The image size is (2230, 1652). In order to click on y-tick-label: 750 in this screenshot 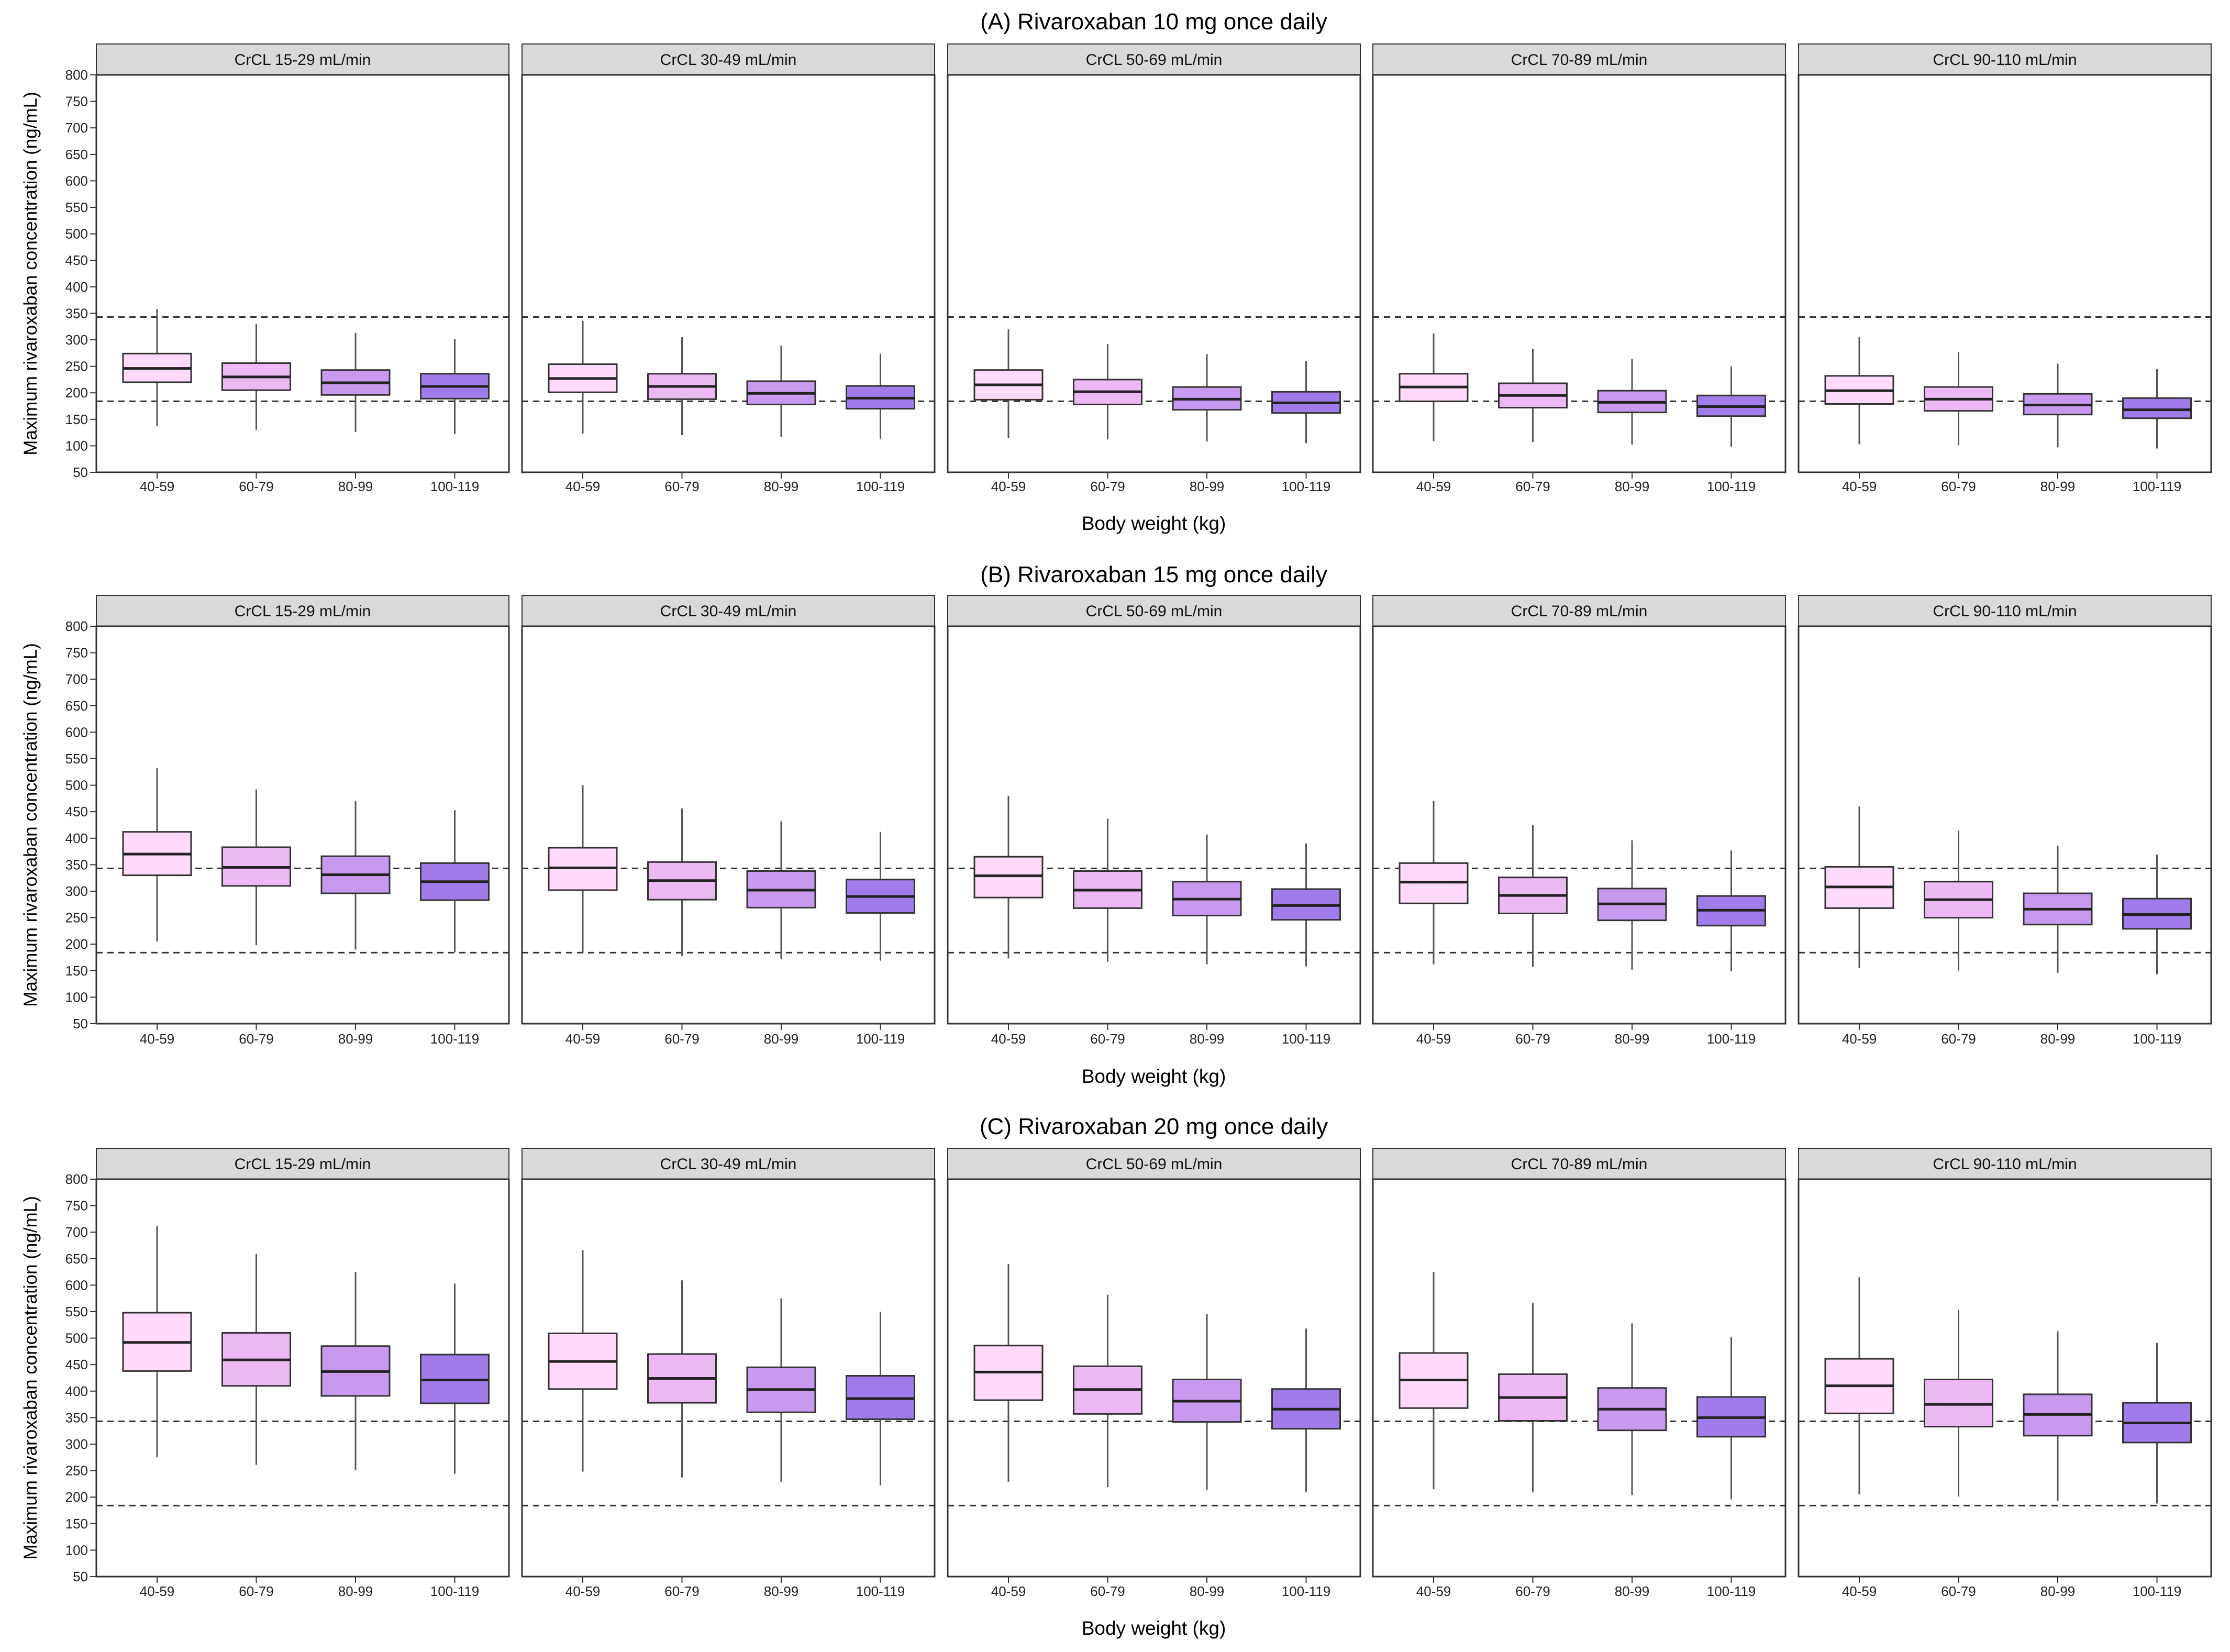, I will do `click(76, 653)`.